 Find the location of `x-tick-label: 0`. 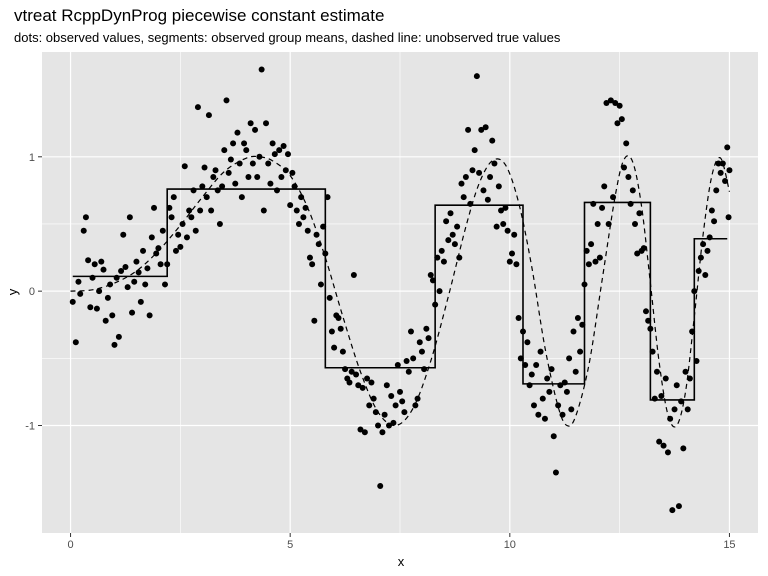

x-tick-label: 0 is located at coordinates (70, 545).